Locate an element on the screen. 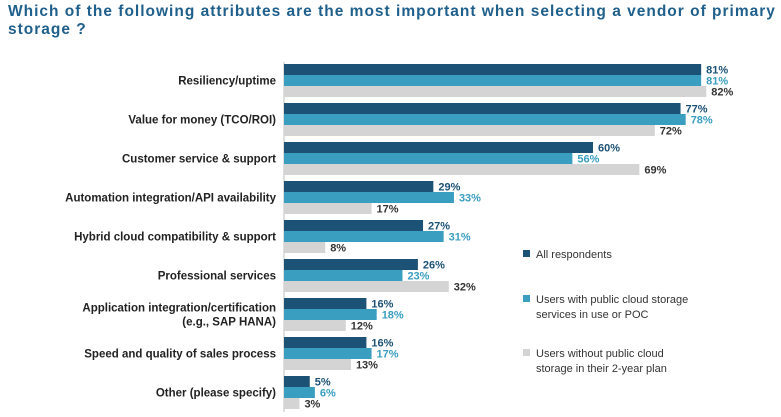 The image size is (781, 417). category-label: (e.g., SAP HANA) is located at coordinates (229, 323).